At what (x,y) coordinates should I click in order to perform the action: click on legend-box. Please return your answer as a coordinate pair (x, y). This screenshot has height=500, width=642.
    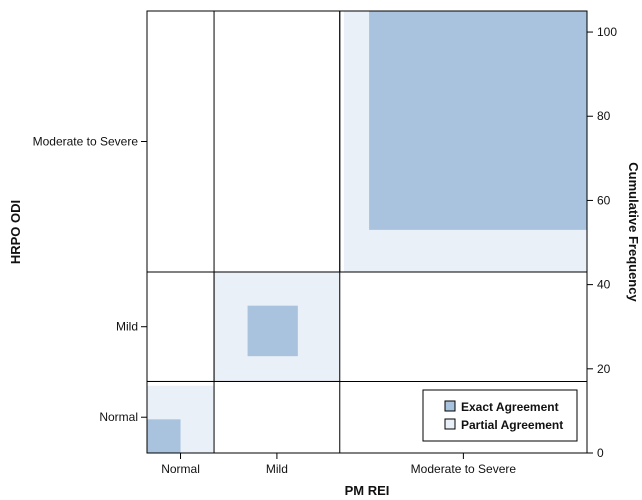
    Looking at the image, I should click on (500, 415).